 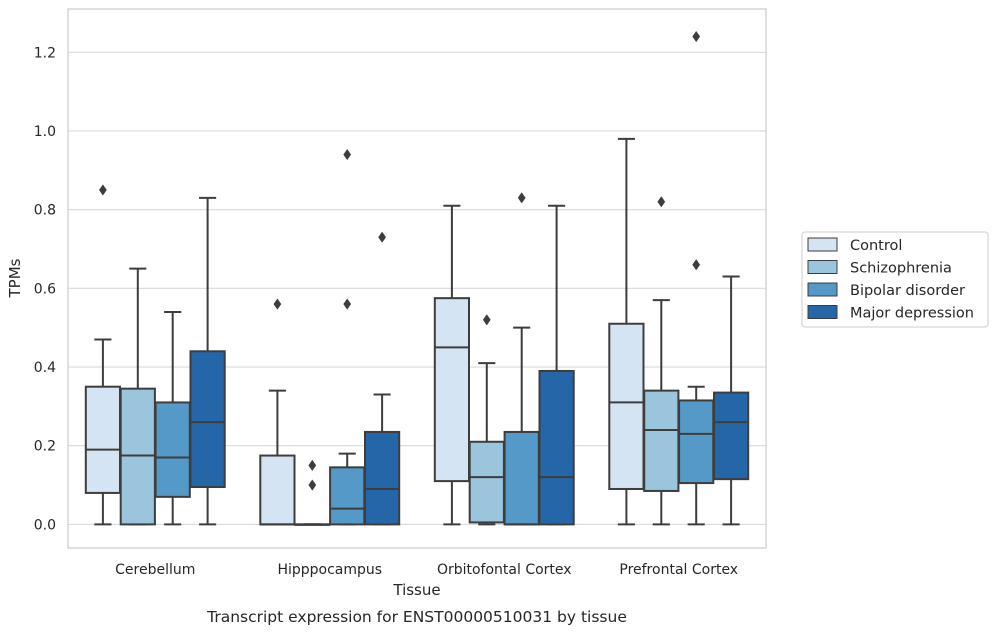 What do you see at coordinates (45, 447) in the screenshot?
I see `y-tick-label: 0.2` at bounding box center [45, 447].